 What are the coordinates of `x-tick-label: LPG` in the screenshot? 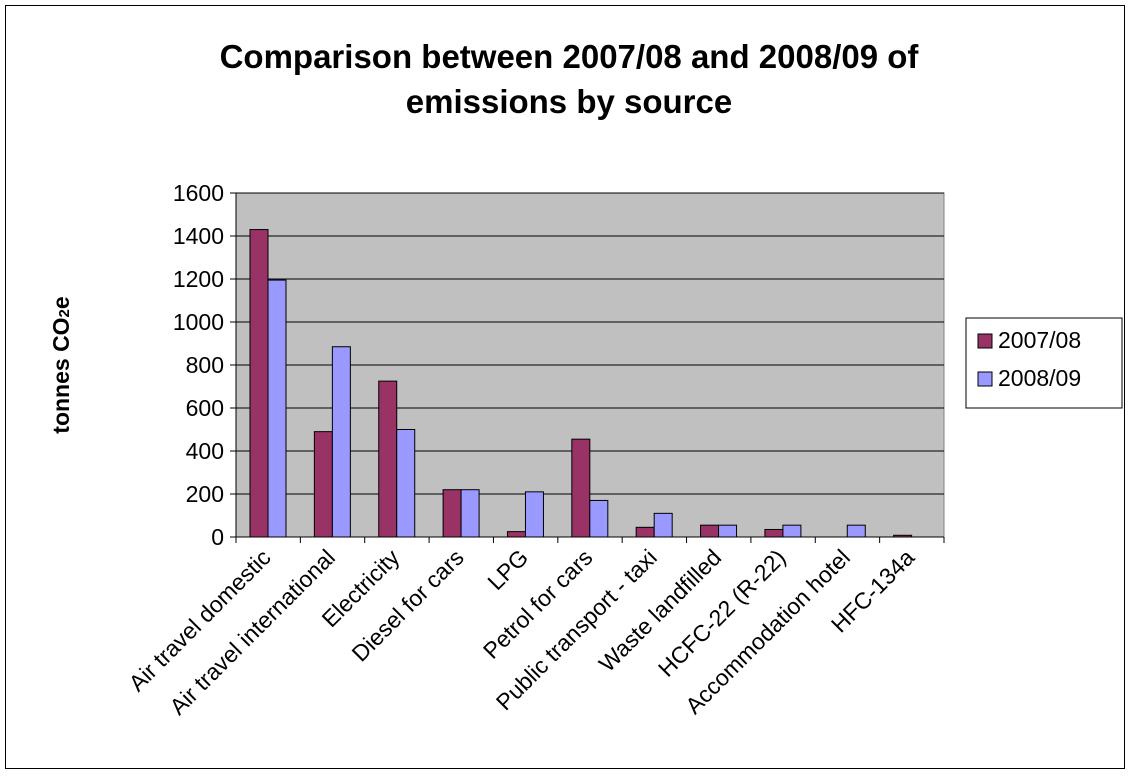 It's located at (507, 569).